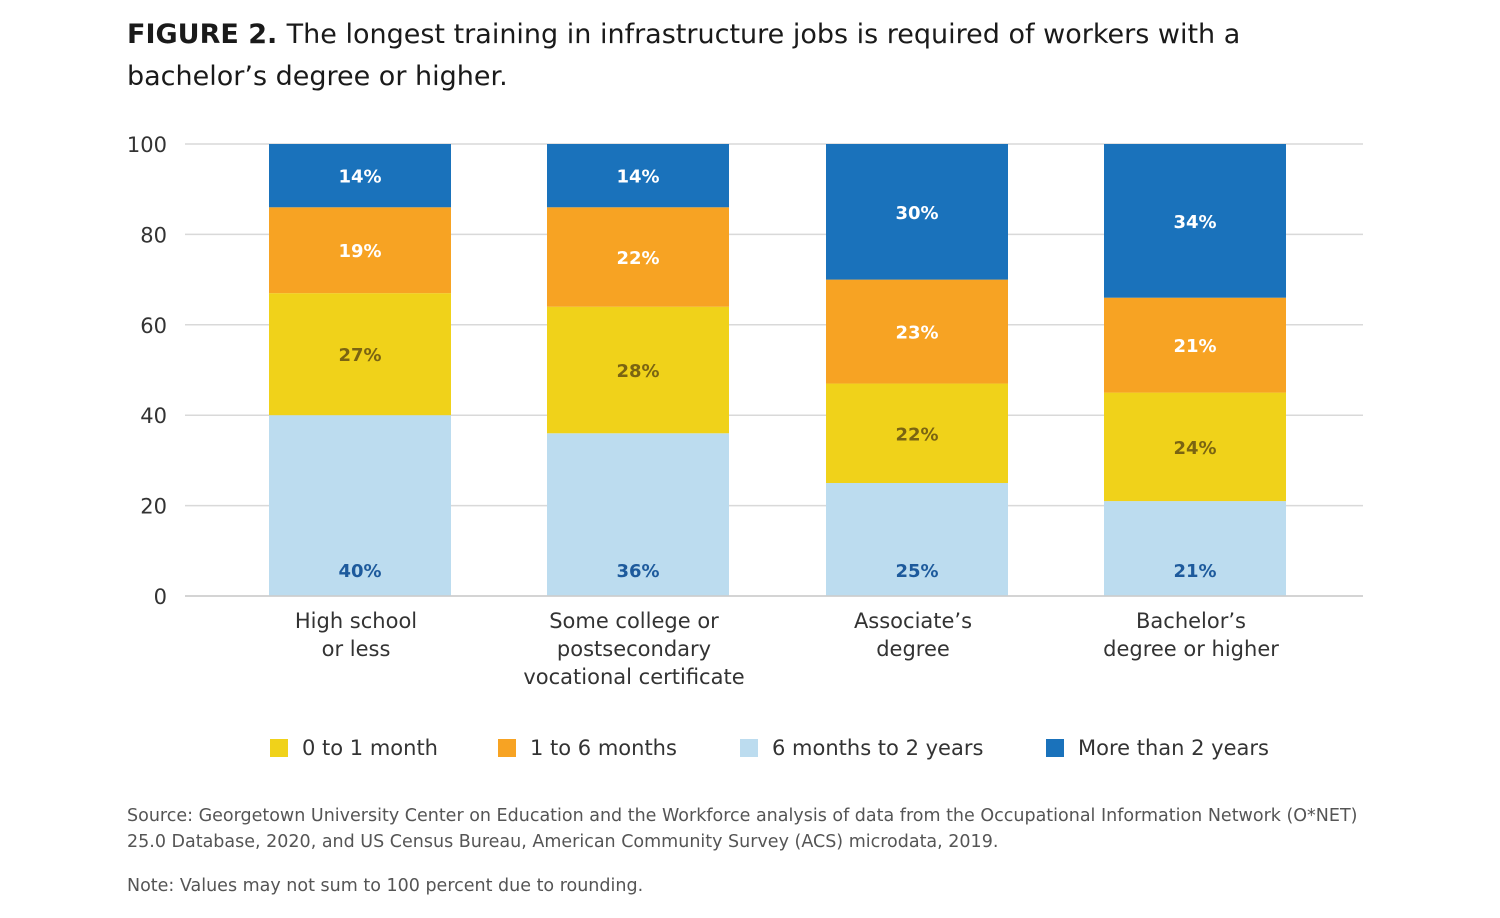 The width and height of the screenshot is (1500, 918). Describe the element at coordinates (634, 621) in the screenshot. I see `x-tick-label-2-1: Some college or` at that location.